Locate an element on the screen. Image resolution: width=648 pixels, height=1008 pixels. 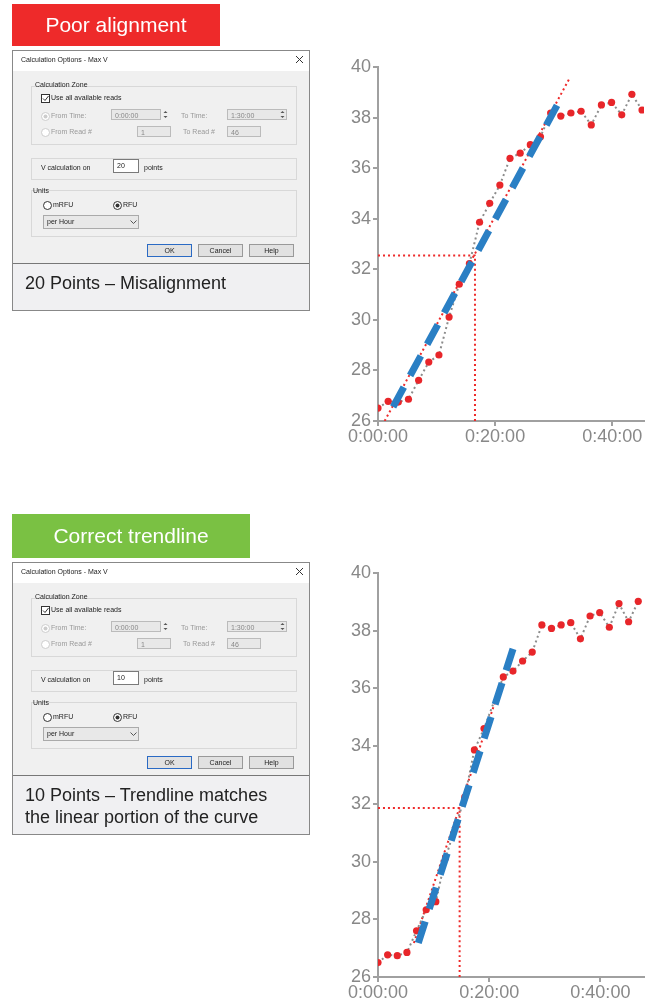
text: Poor alignment is located at coordinates (116, 25).